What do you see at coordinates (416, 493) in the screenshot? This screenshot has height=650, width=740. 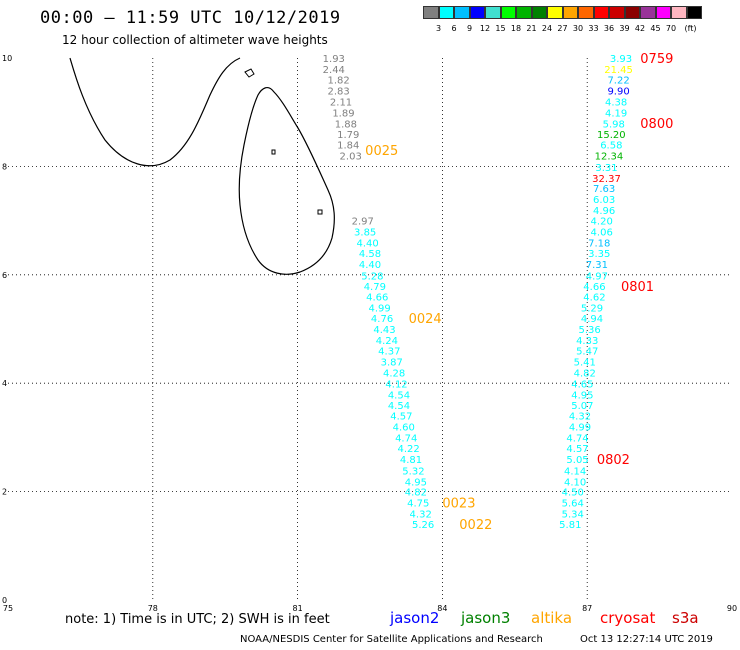 I see `swh-value: 4.82` at bounding box center [416, 493].